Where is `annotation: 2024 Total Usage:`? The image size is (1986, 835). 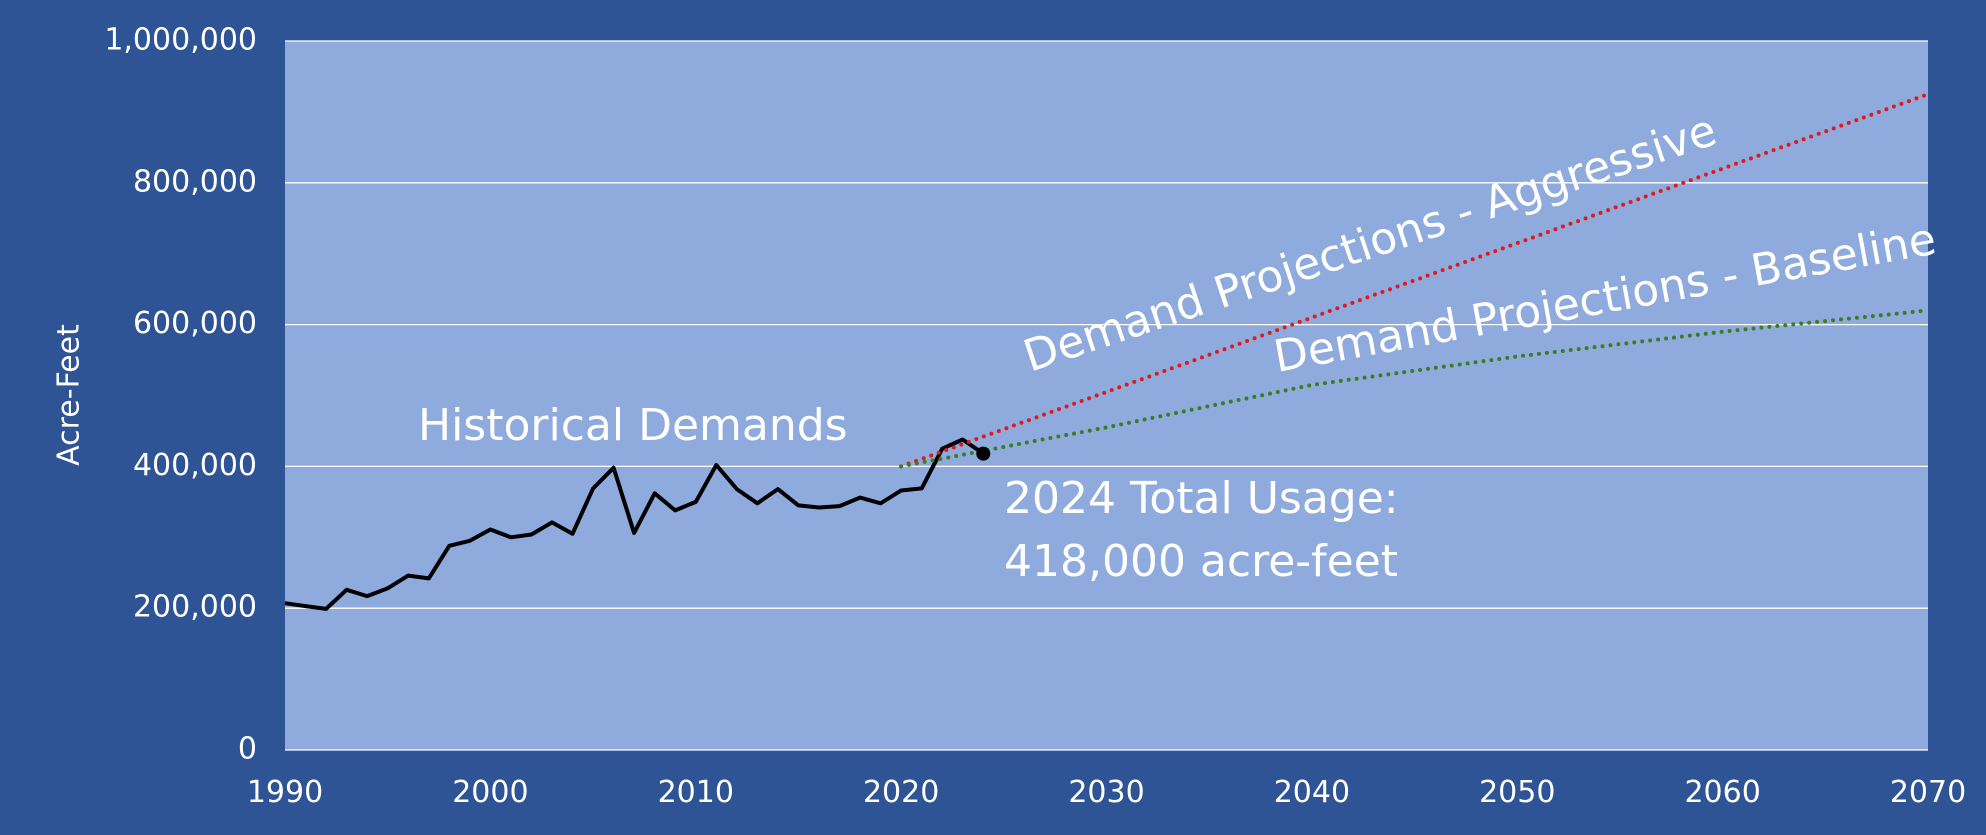 annotation: 2024 Total Usage: is located at coordinates (1201, 498).